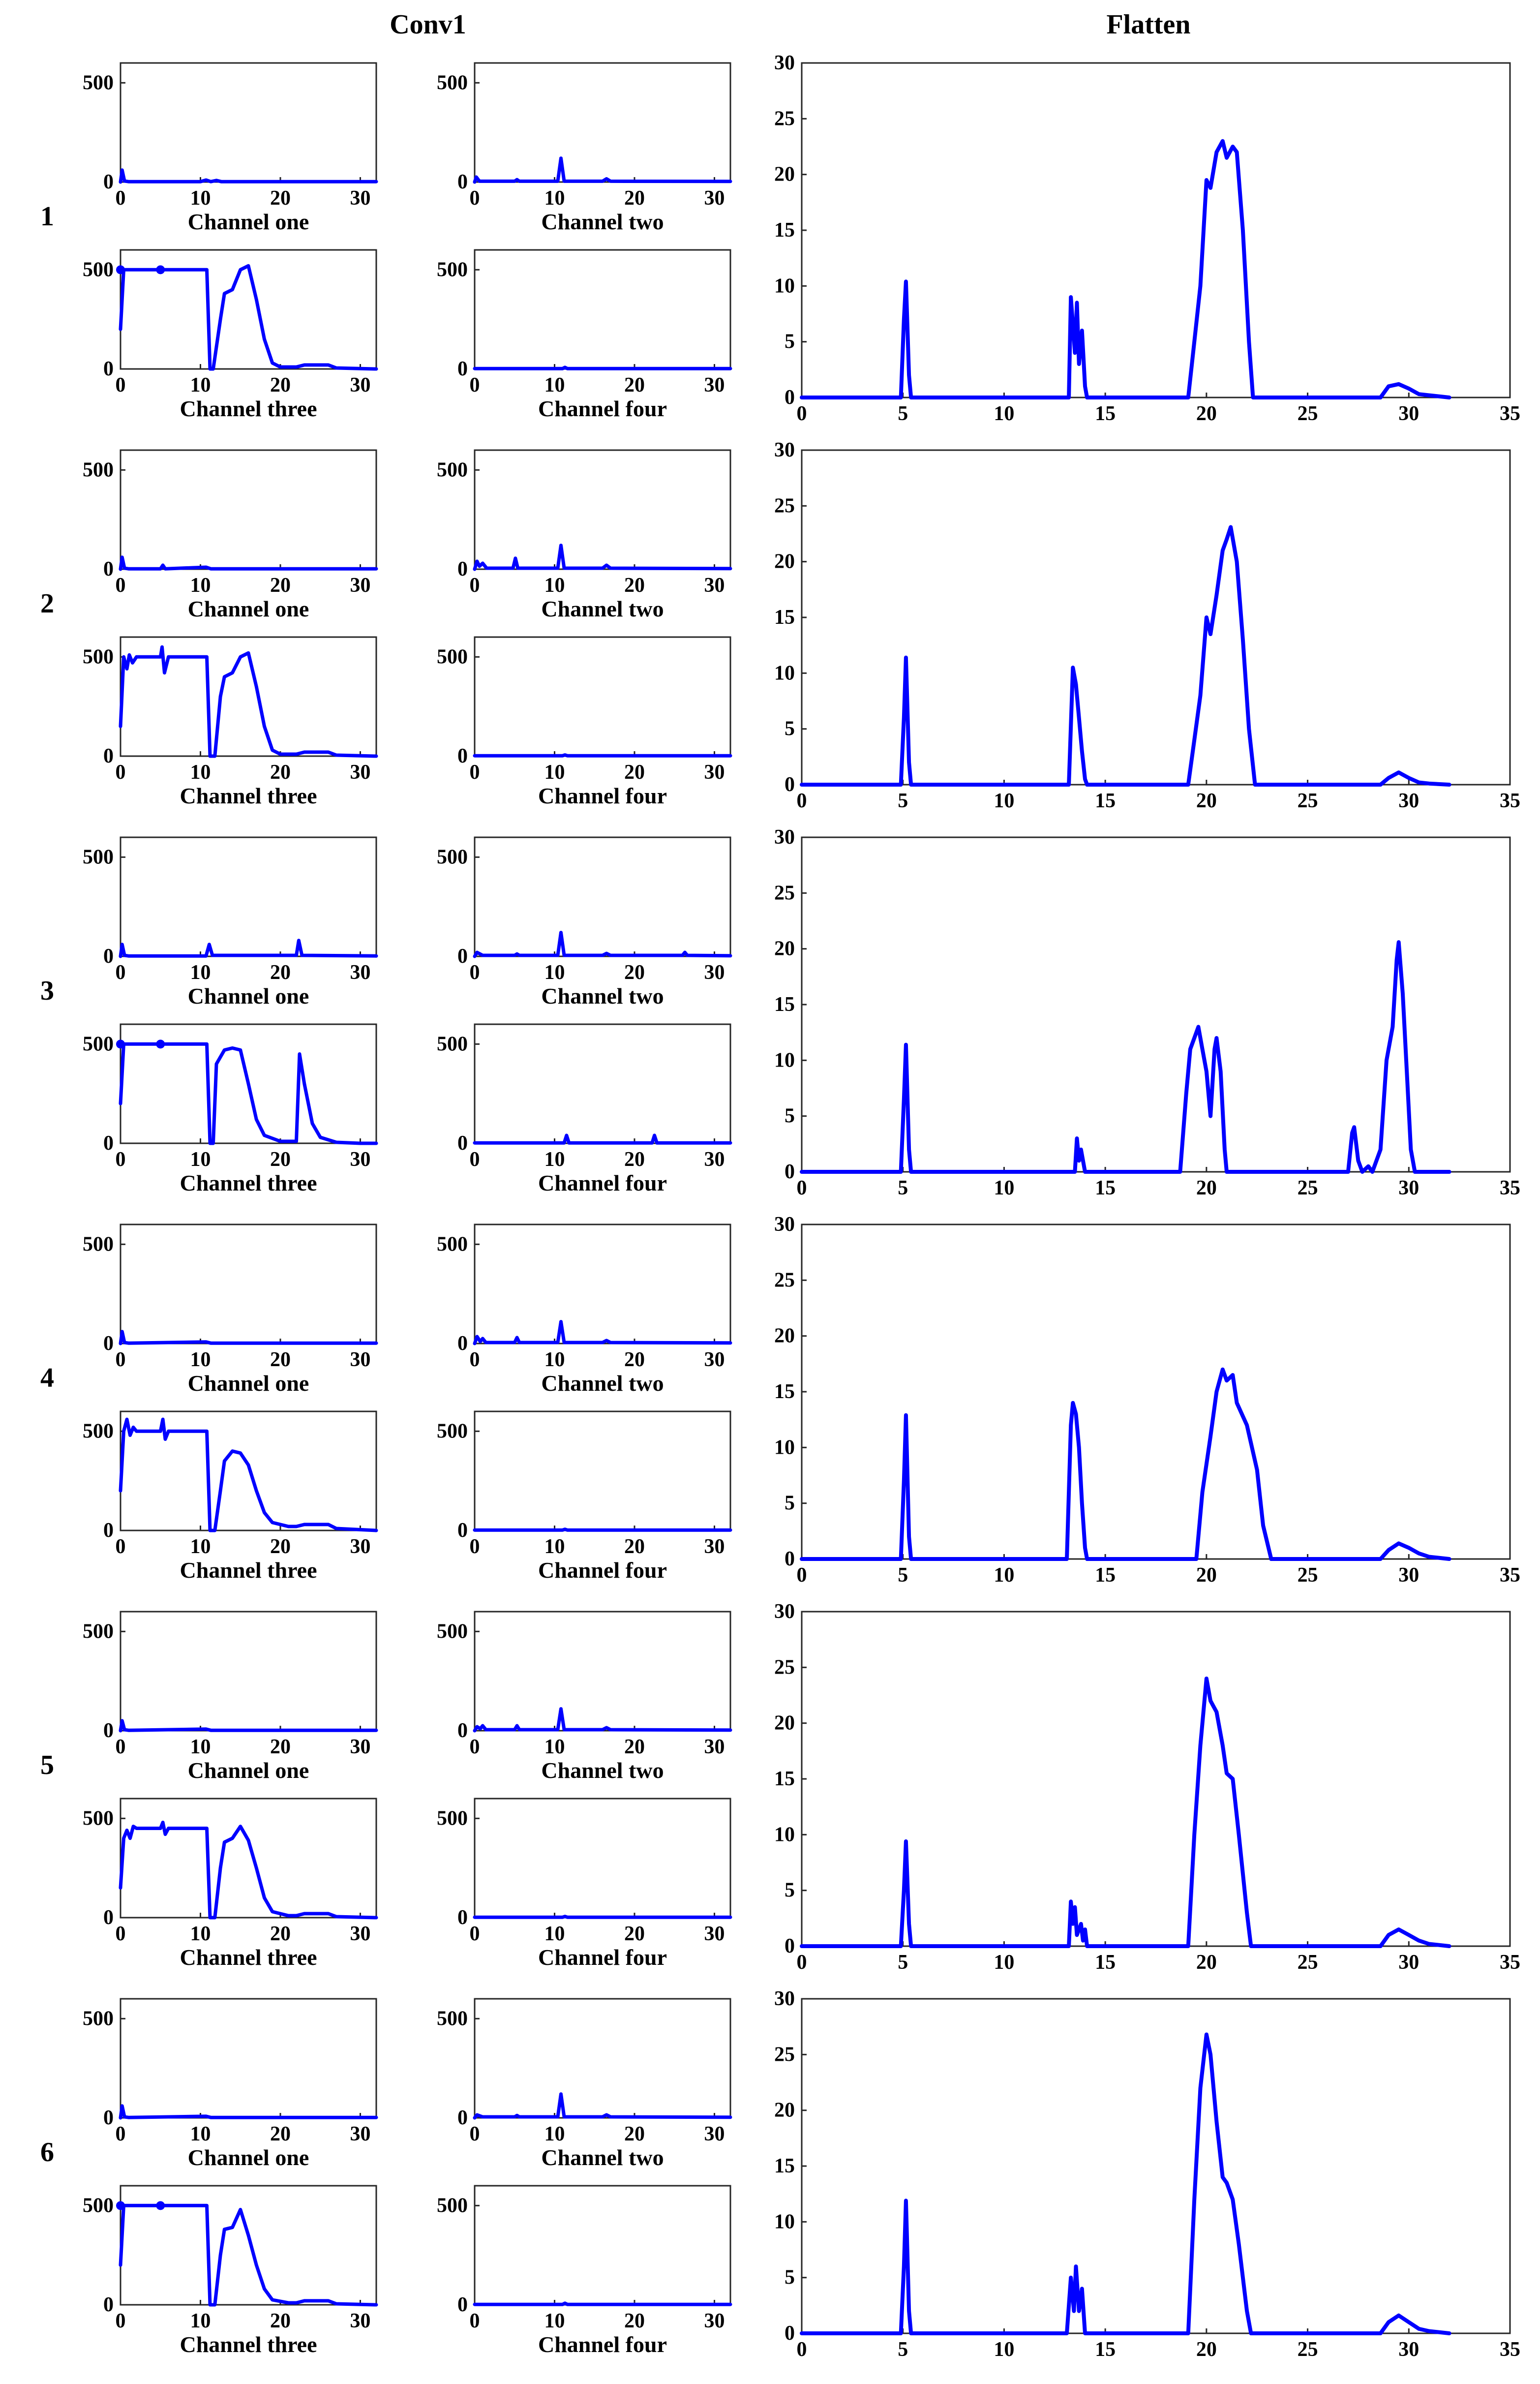 The width and height of the screenshot is (1540, 2384). What do you see at coordinates (201, 1934) in the screenshot?
I see `conv1-r5-ch3-xtick-label: 10` at bounding box center [201, 1934].